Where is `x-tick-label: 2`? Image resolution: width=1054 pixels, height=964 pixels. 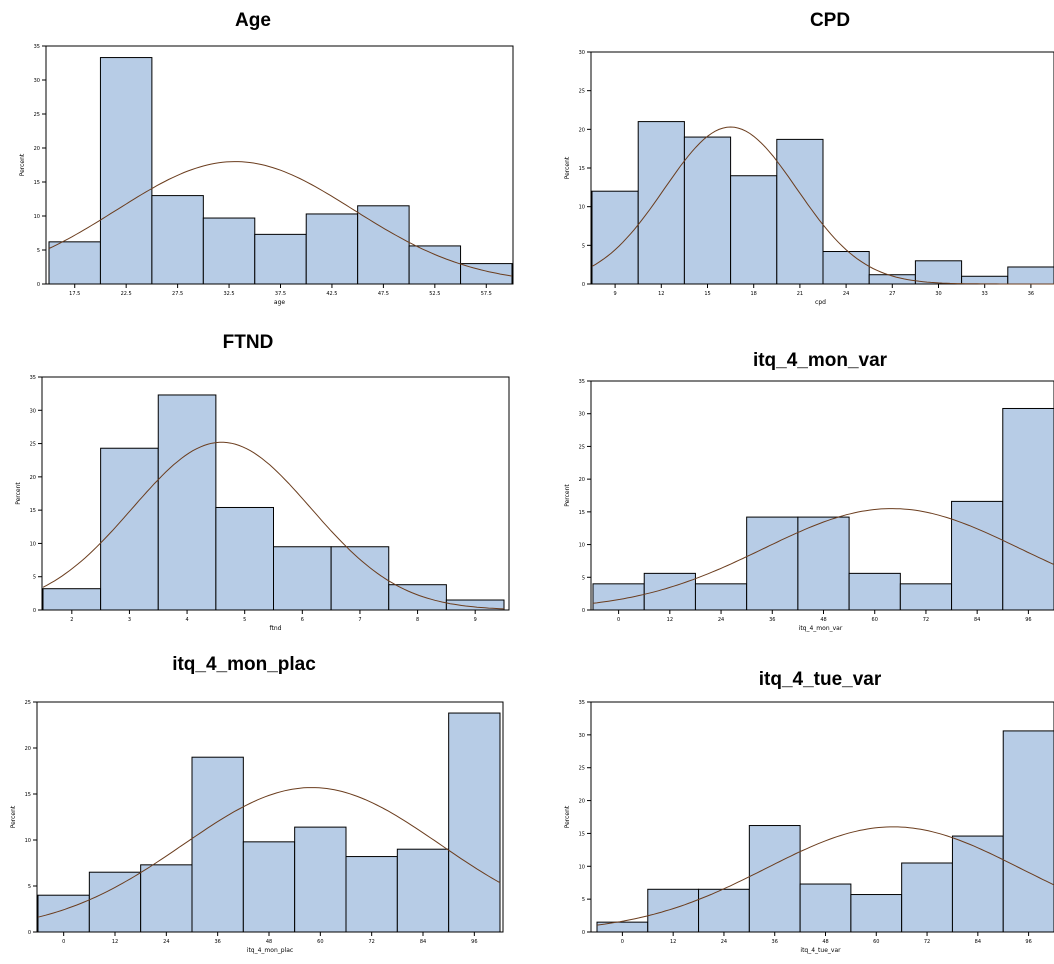 x-tick-label: 2 is located at coordinates (71, 620).